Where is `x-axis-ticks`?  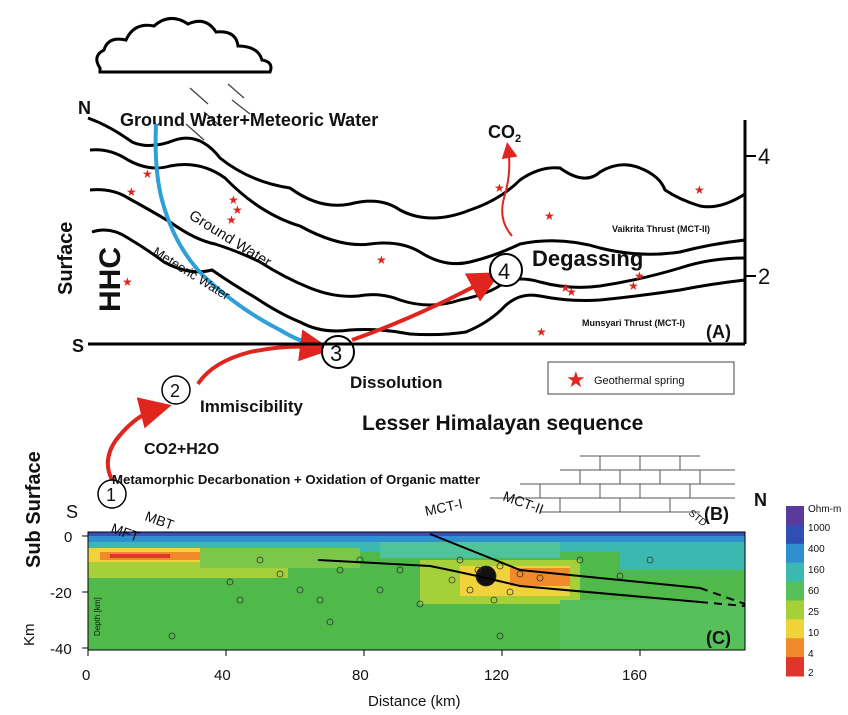
x-axis-ticks is located at coordinates (364, 653).